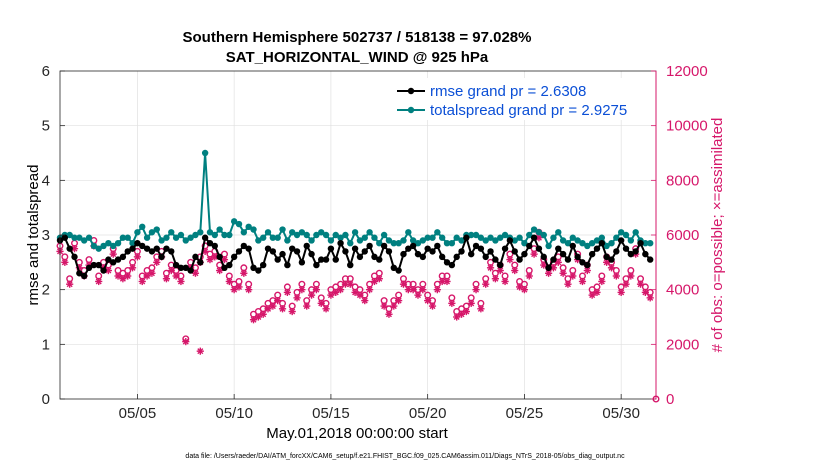 The width and height of the screenshot is (830, 470). Describe the element at coordinates (687, 71) in the screenshot. I see `right-tick-label: 12000` at that location.